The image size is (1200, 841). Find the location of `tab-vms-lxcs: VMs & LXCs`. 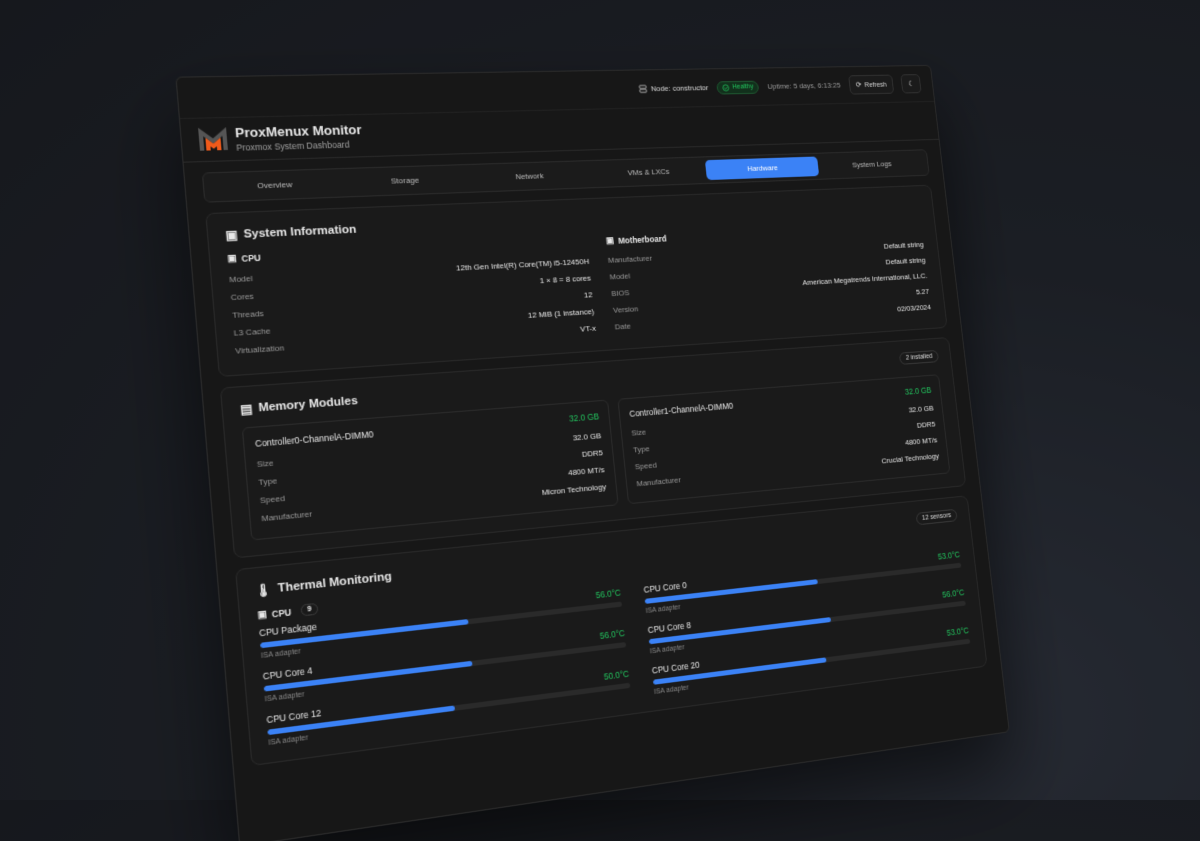

tab-vms-lxcs: VMs & LXCs is located at coordinates (648, 172).